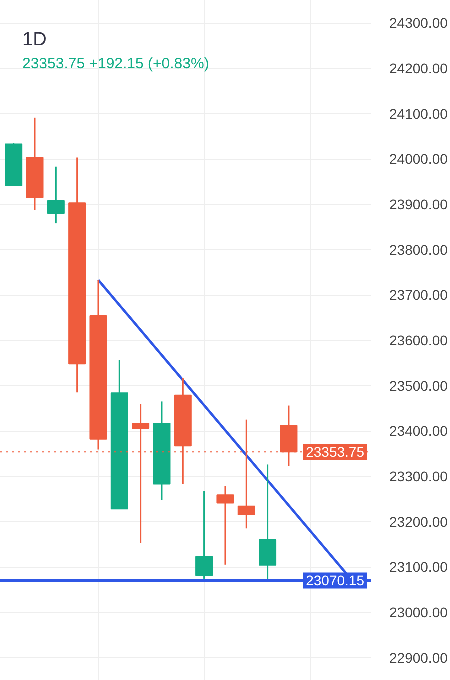 The width and height of the screenshot is (450, 680). Describe the element at coordinates (419, 68) in the screenshot. I see `y-tick-label: 24200.00` at that location.